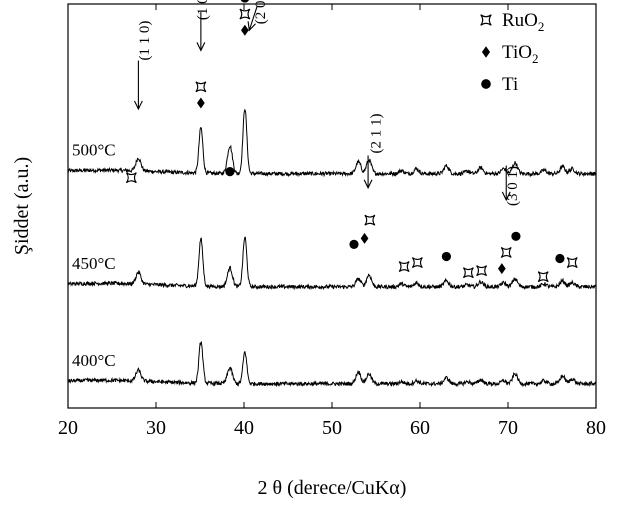  I want to click on series-label: 500°C, so click(94, 150).